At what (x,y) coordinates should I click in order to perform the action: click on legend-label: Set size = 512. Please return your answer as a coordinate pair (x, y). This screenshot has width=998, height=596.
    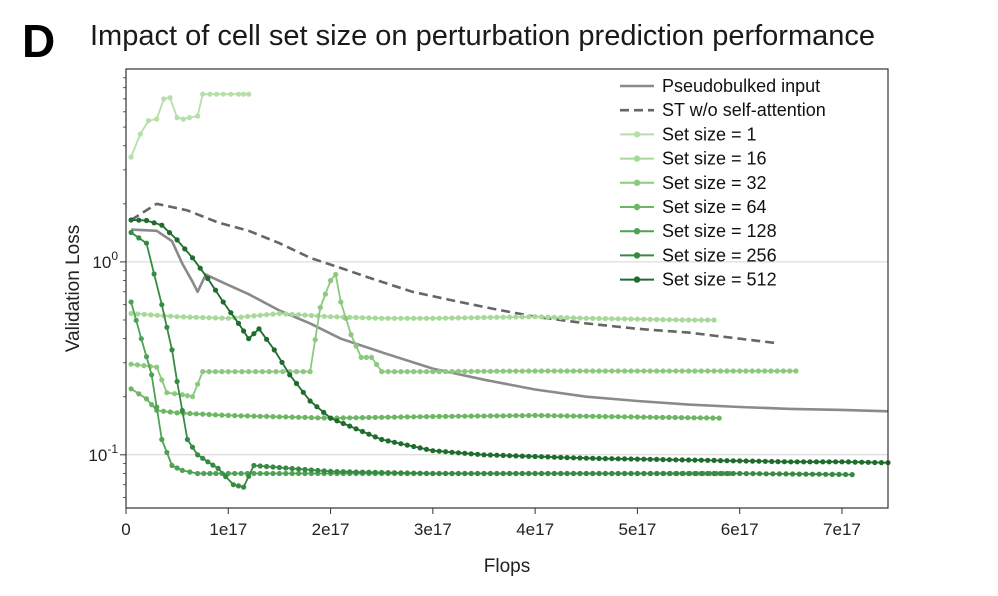
    Looking at the image, I should click on (719, 280).